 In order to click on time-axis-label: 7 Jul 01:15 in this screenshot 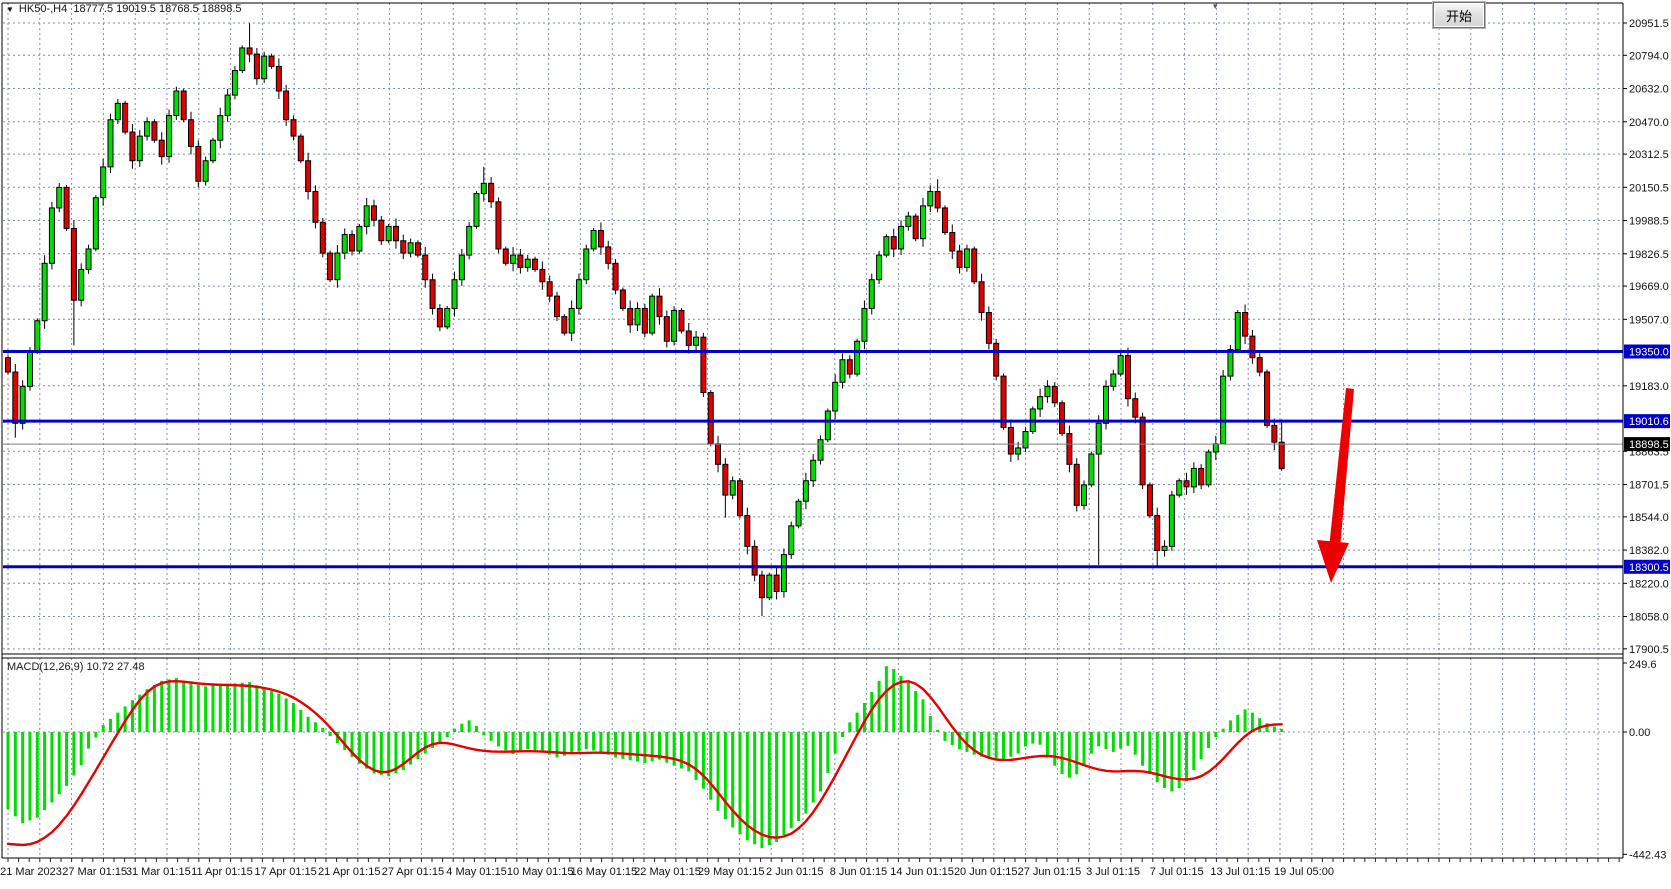, I will do `click(1177, 872)`.